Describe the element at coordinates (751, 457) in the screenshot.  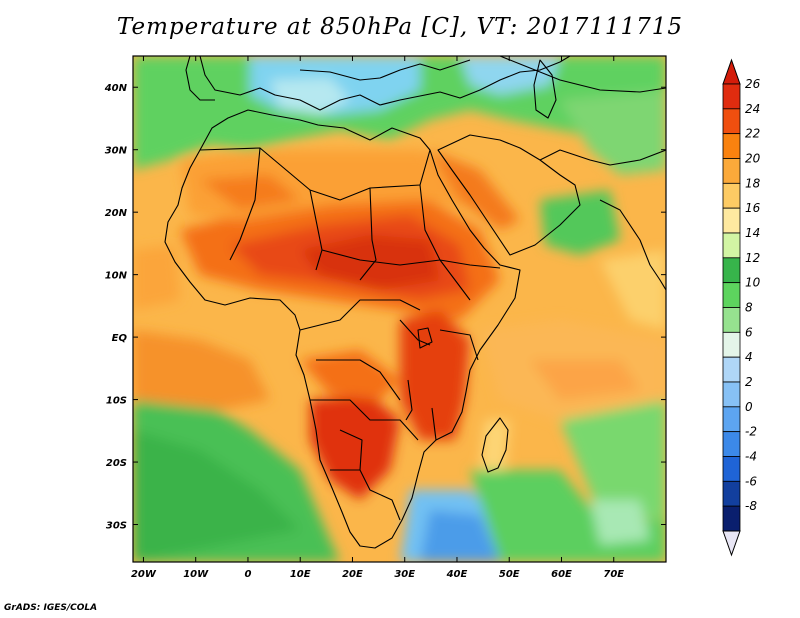
I see `colorbar-label: -4` at that location.